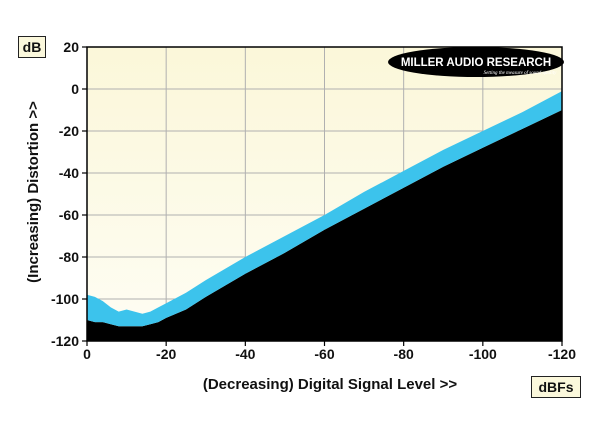 The image size is (600, 425). What do you see at coordinates (69, 215) in the screenshot?
I see `y-tick-label: -60` at bounding box center [69, 215].